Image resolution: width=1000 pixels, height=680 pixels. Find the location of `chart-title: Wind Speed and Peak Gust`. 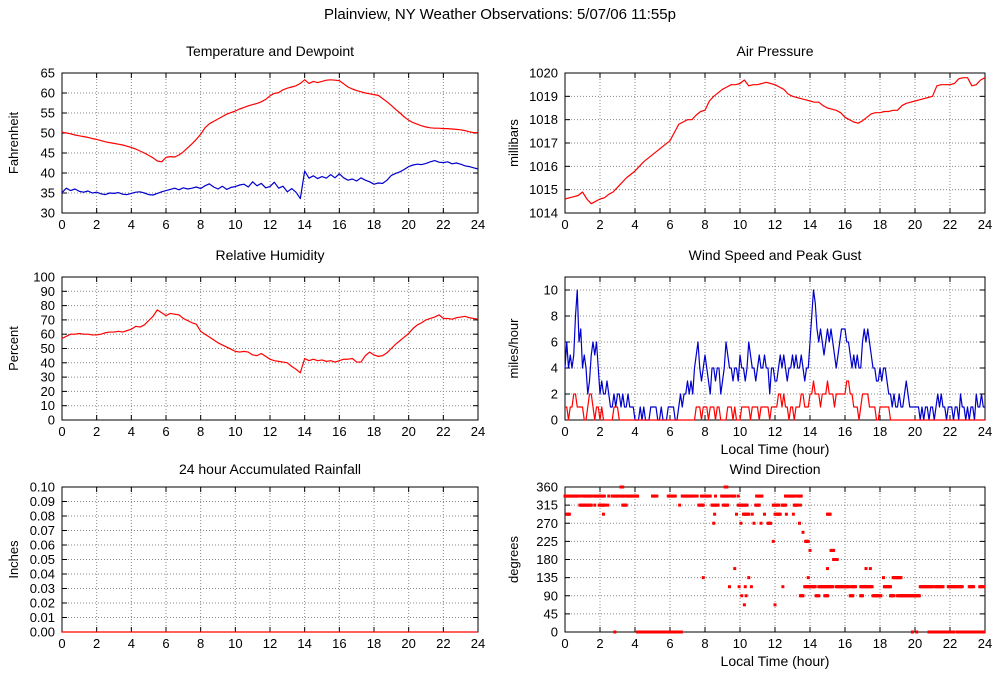

chart-title: Wind Speed and Peak Gust is located at coordinates (775, 255).